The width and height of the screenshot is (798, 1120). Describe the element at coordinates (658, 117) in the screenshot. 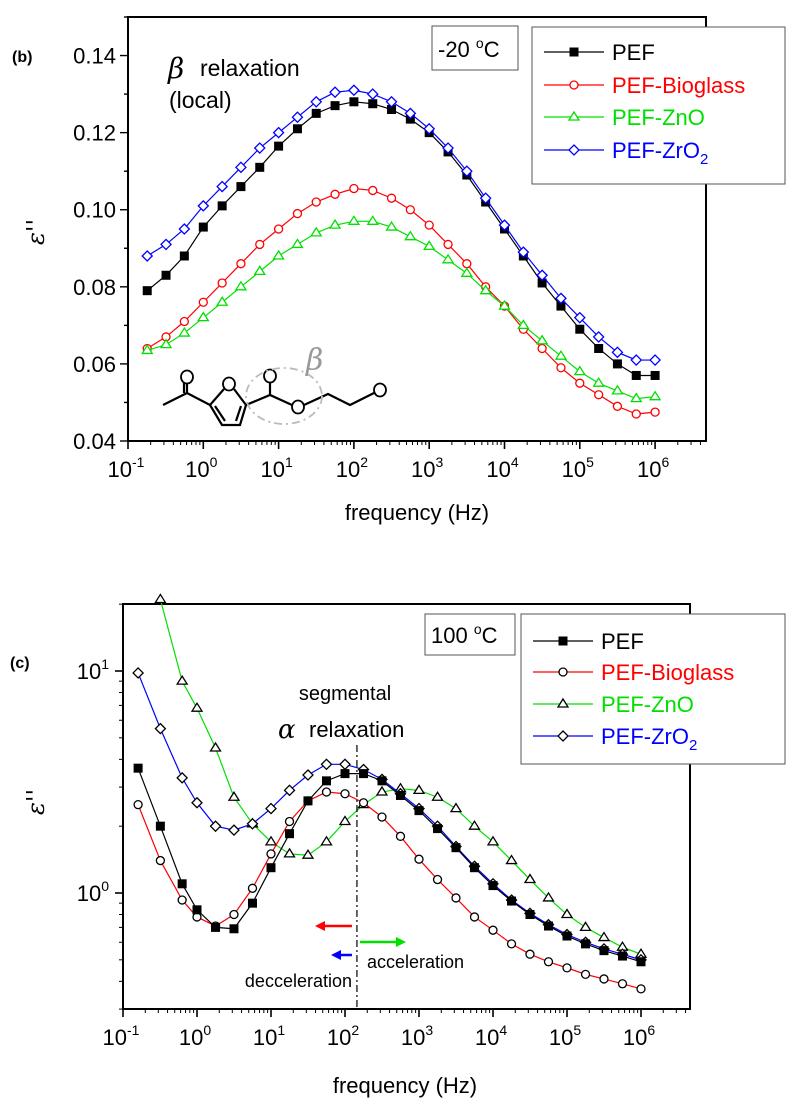

I see `legend-label-text: PEF-ZnO` at that location.